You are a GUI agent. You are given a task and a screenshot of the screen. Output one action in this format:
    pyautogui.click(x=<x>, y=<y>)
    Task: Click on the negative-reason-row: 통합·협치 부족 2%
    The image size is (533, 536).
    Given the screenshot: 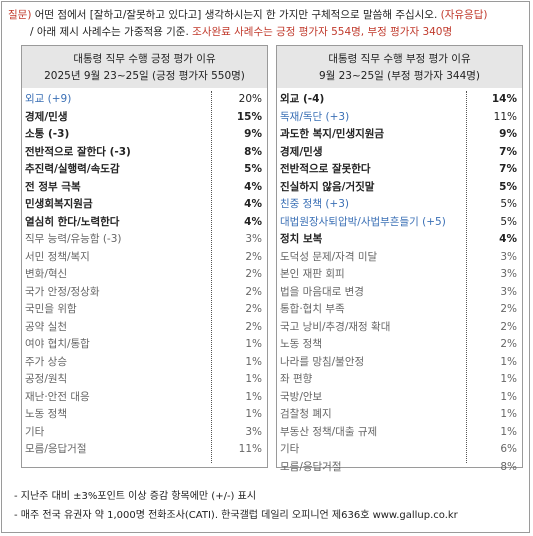 What is the action you would take?
    pyautogui.click(x=399, y=310)
    